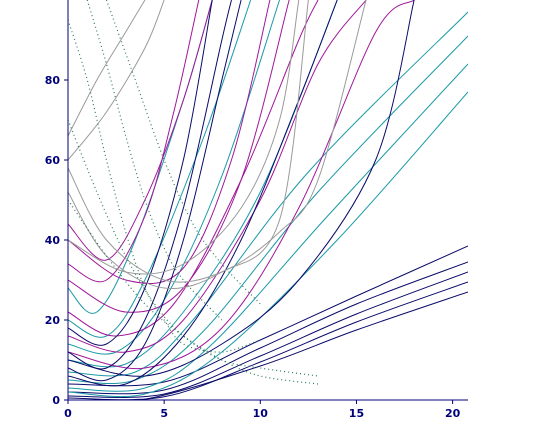 This screenshot has height=444, width=560. What do you see at coordinates (53, 240) in the screenshot?
I see `y-tick-label: 40` at bounding box center [53, 240].